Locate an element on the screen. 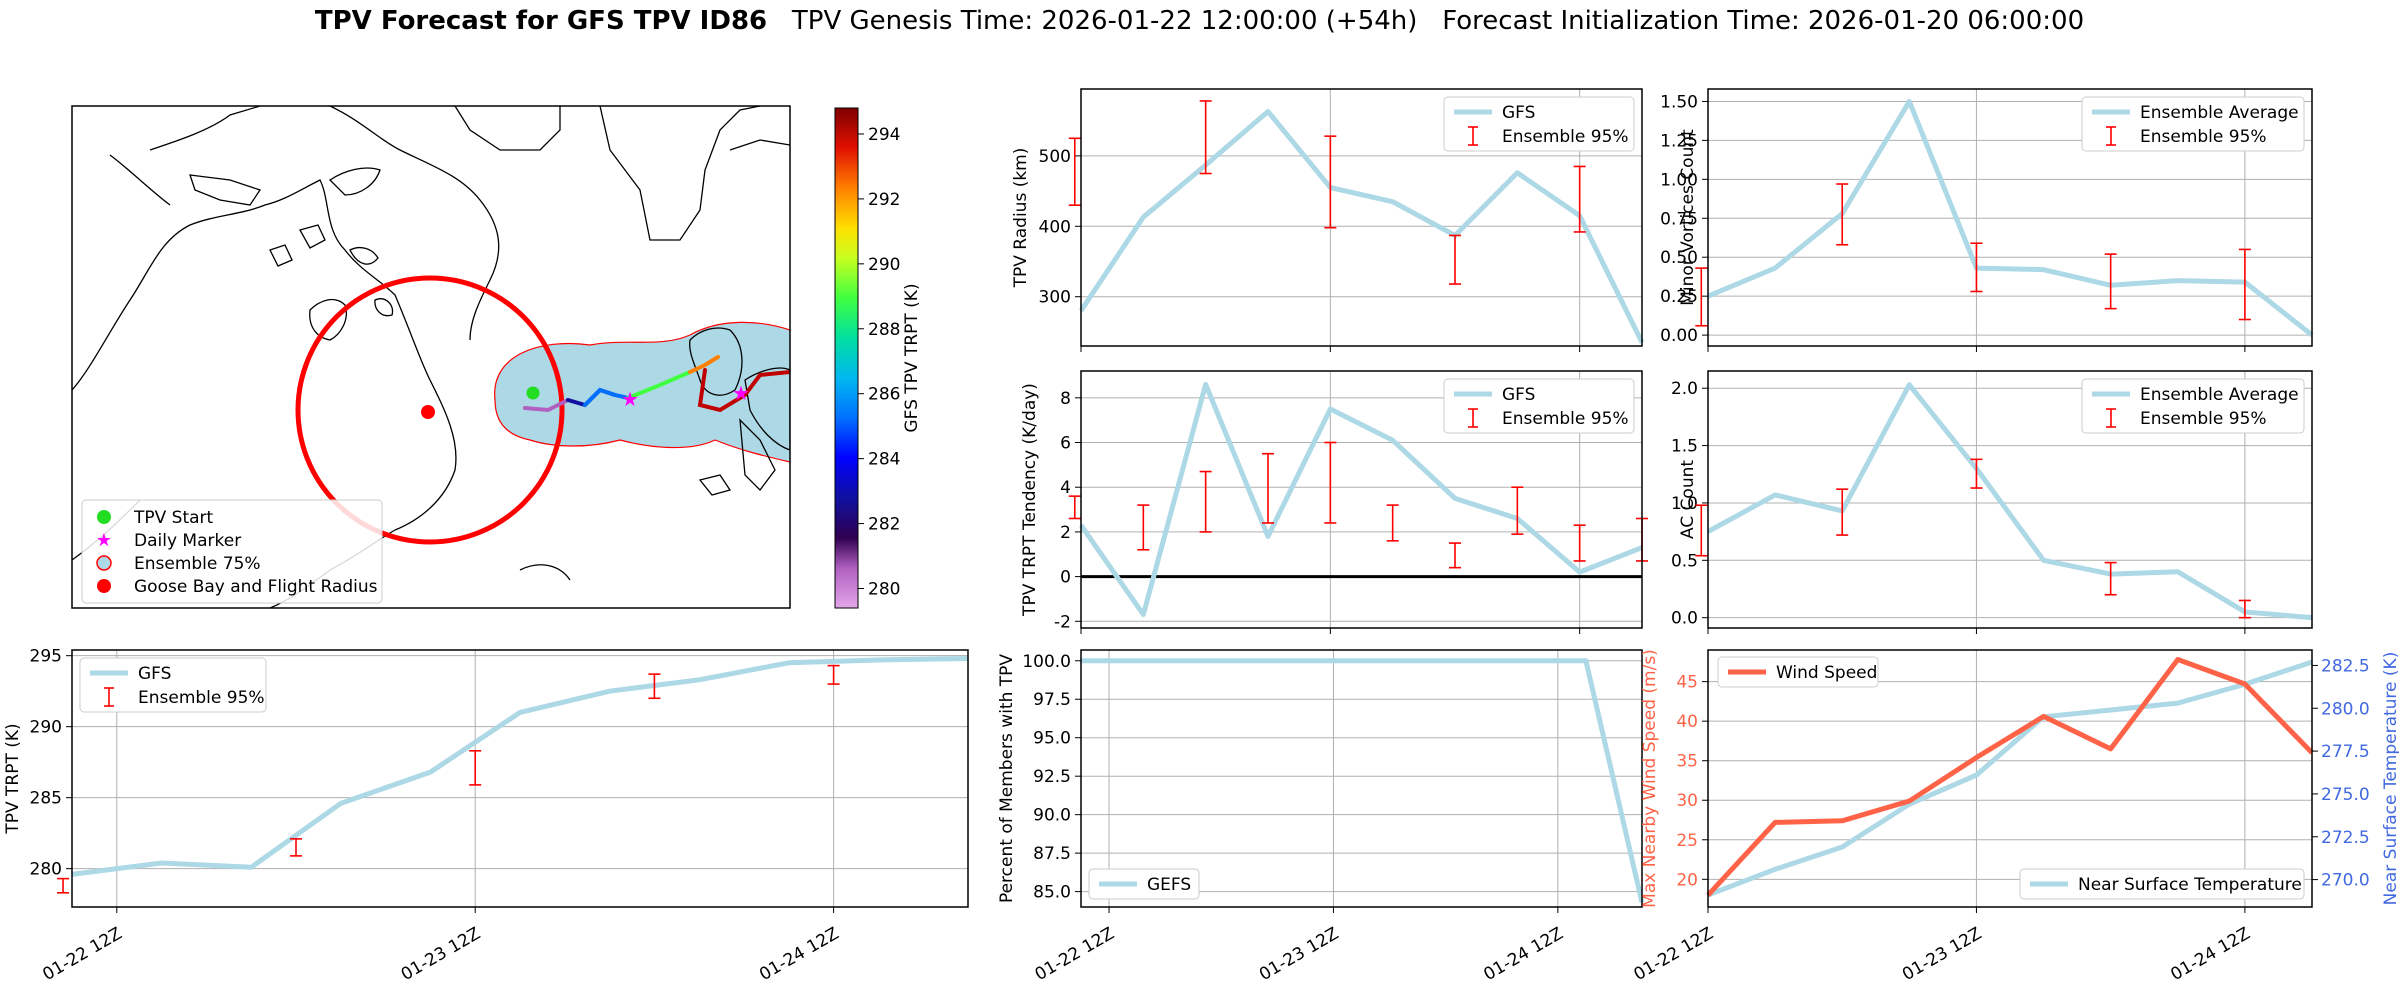  y-tick-label: 2.0 is located at coordinates (1684, 389).